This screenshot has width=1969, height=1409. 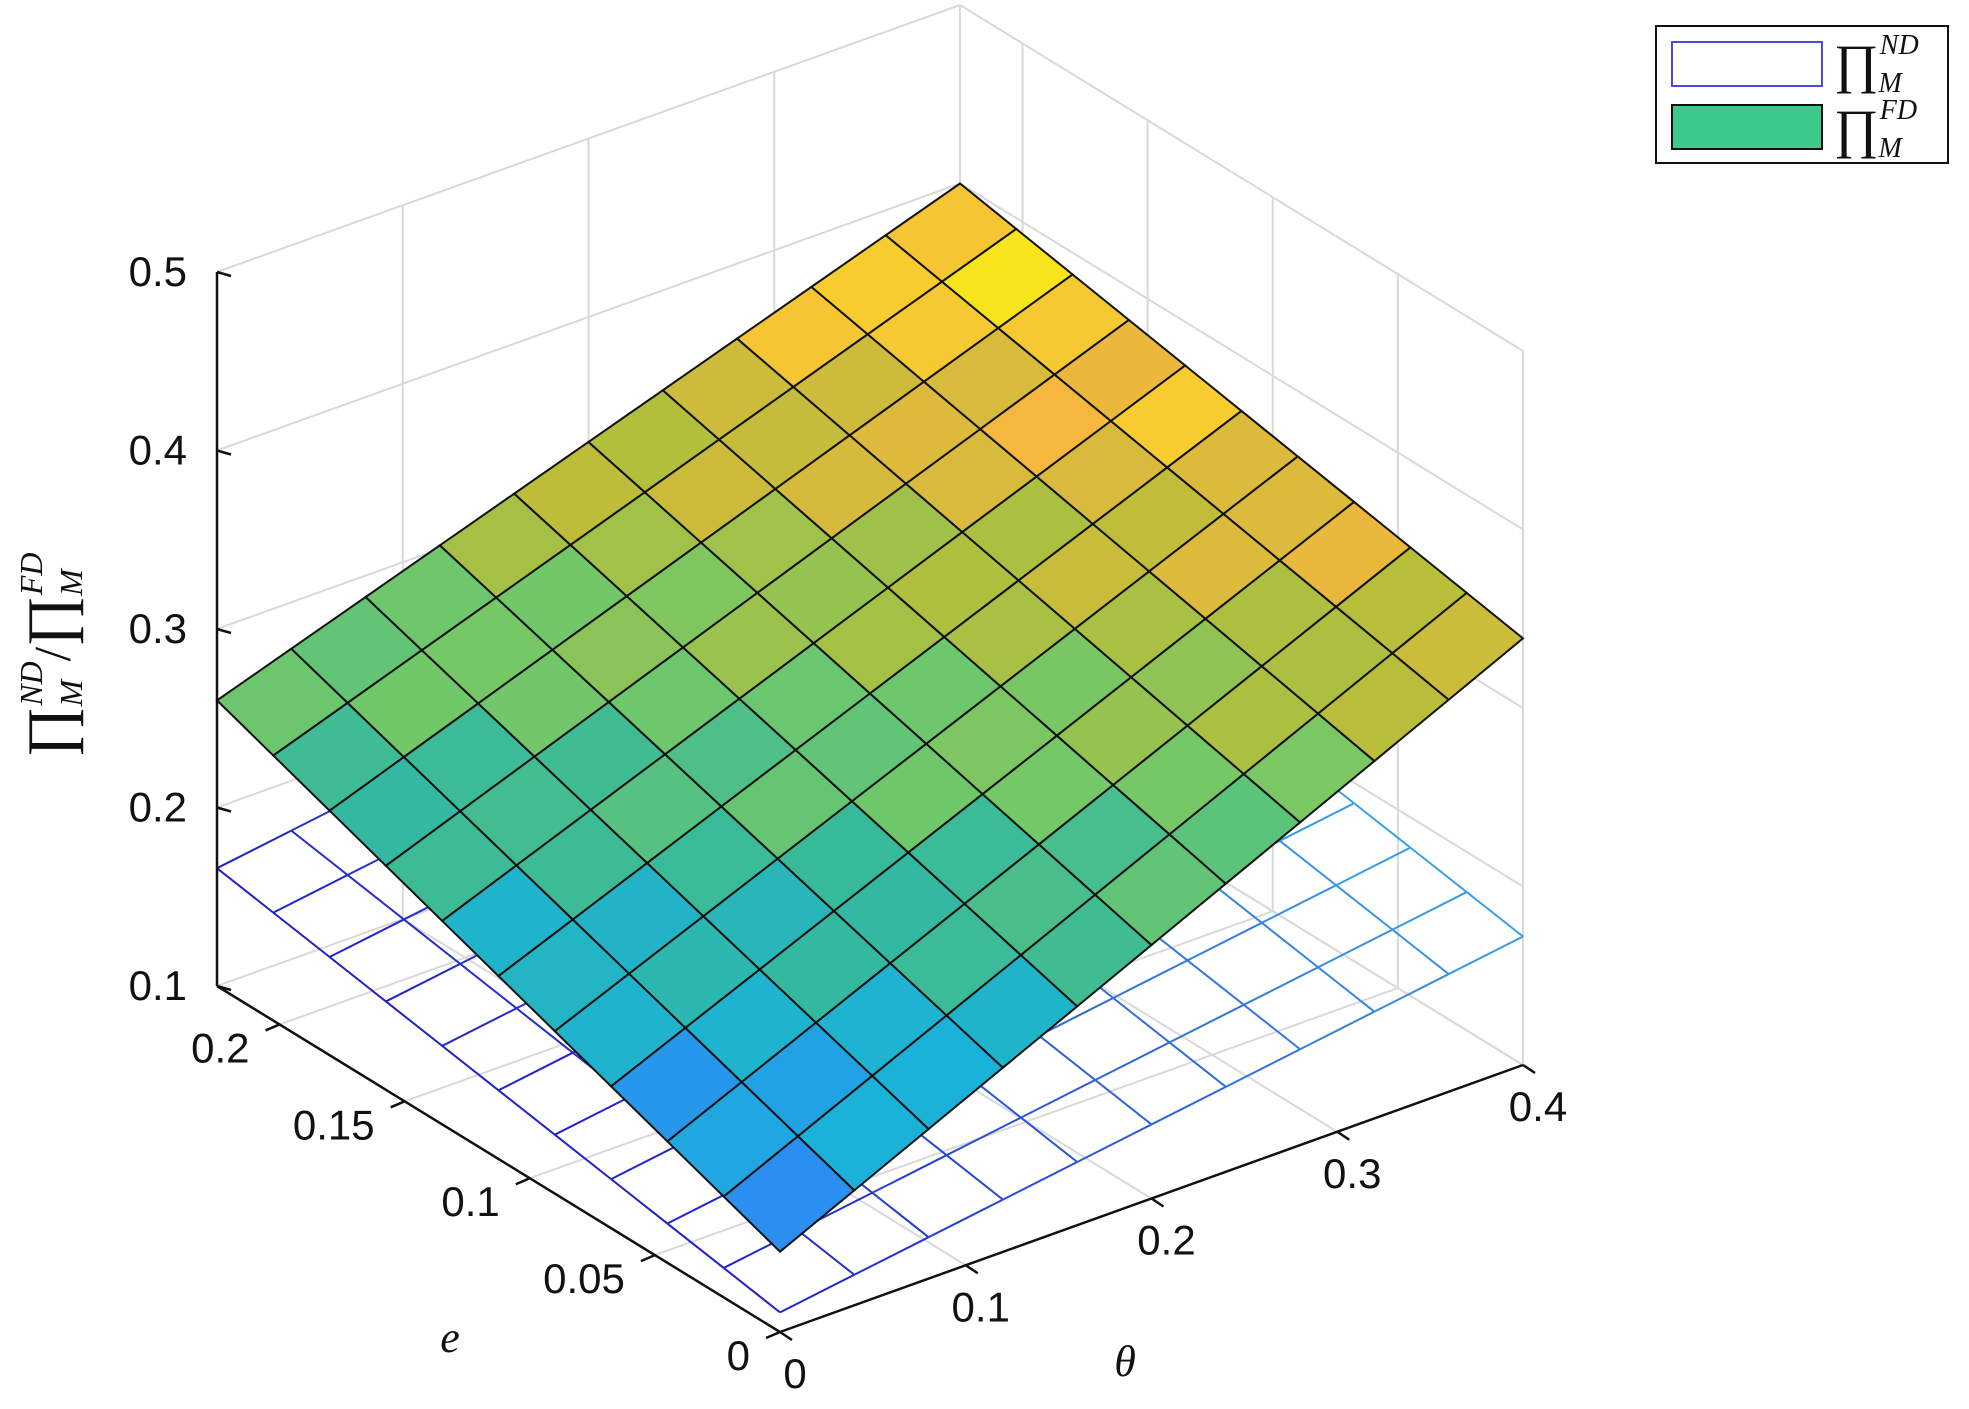 I want to click on y-tick-label: 0.2, so click(x=220, y=1047).